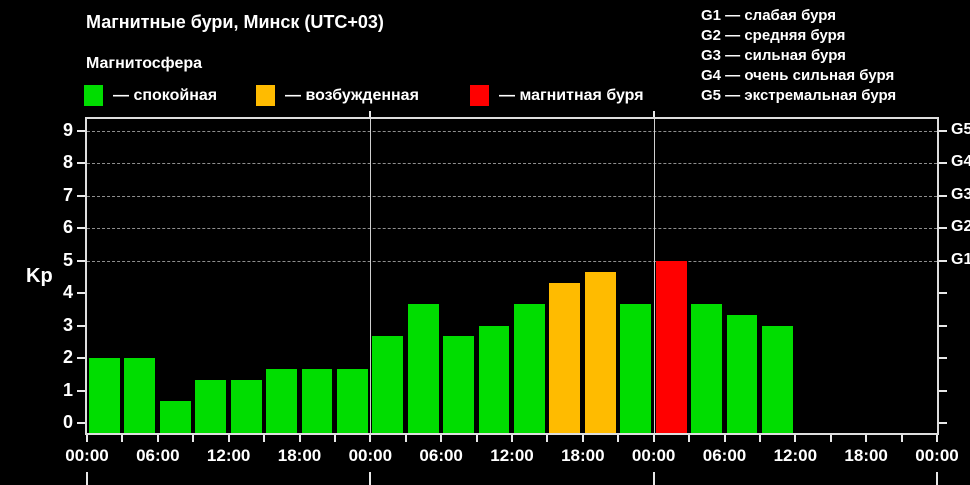 The height and width of the screenshot is (485, 970). Describe the element at coordinates (67, 357) in the screenshot. I see `y-tick-label: 2` at that location.